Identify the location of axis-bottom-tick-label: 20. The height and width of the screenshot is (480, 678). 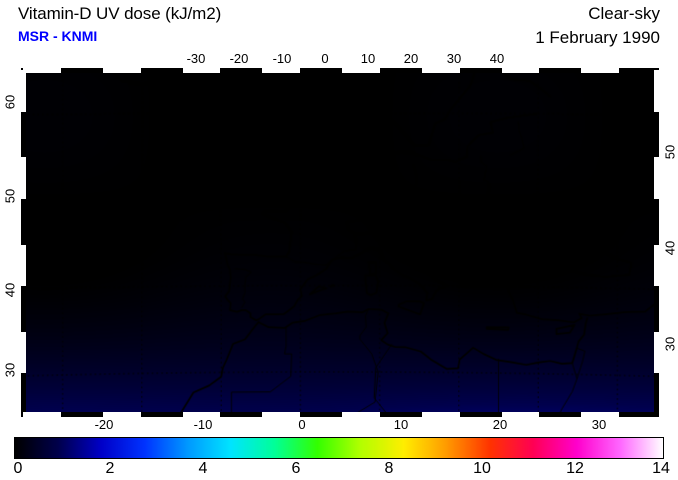
(500, 424).